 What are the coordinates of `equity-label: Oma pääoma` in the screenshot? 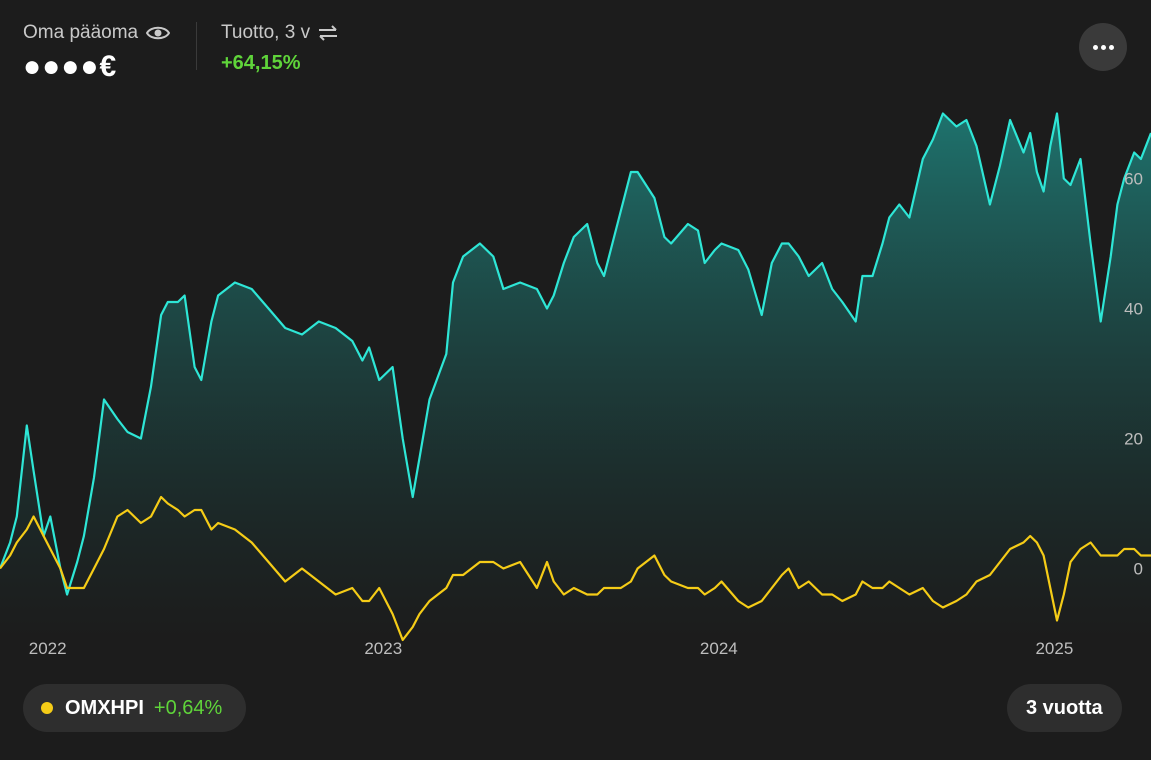 It's located at (81, 32).